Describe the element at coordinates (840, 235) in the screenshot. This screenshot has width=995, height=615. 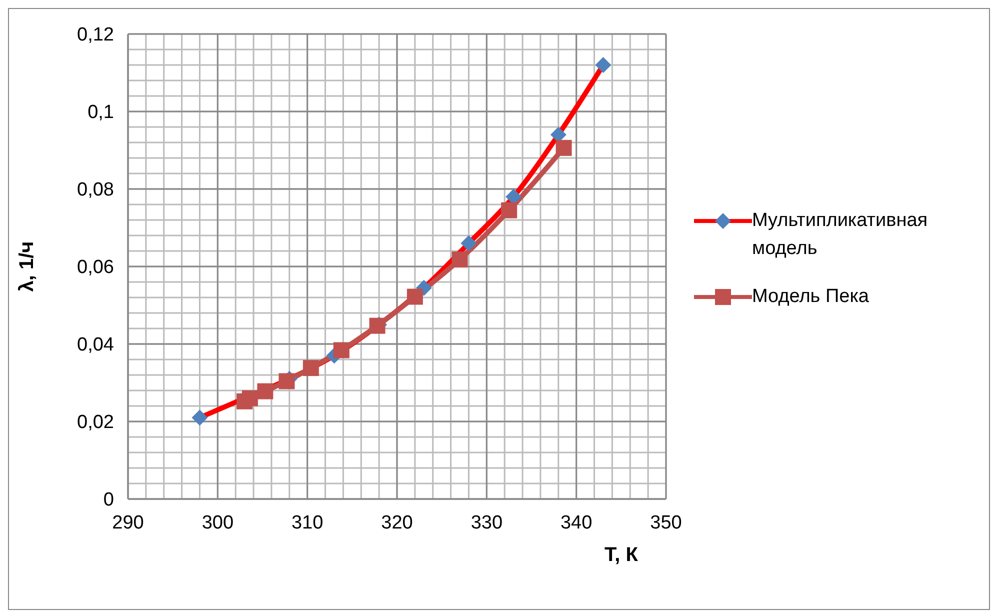
I see `legend-label: Мультипликативная модель` at that location.